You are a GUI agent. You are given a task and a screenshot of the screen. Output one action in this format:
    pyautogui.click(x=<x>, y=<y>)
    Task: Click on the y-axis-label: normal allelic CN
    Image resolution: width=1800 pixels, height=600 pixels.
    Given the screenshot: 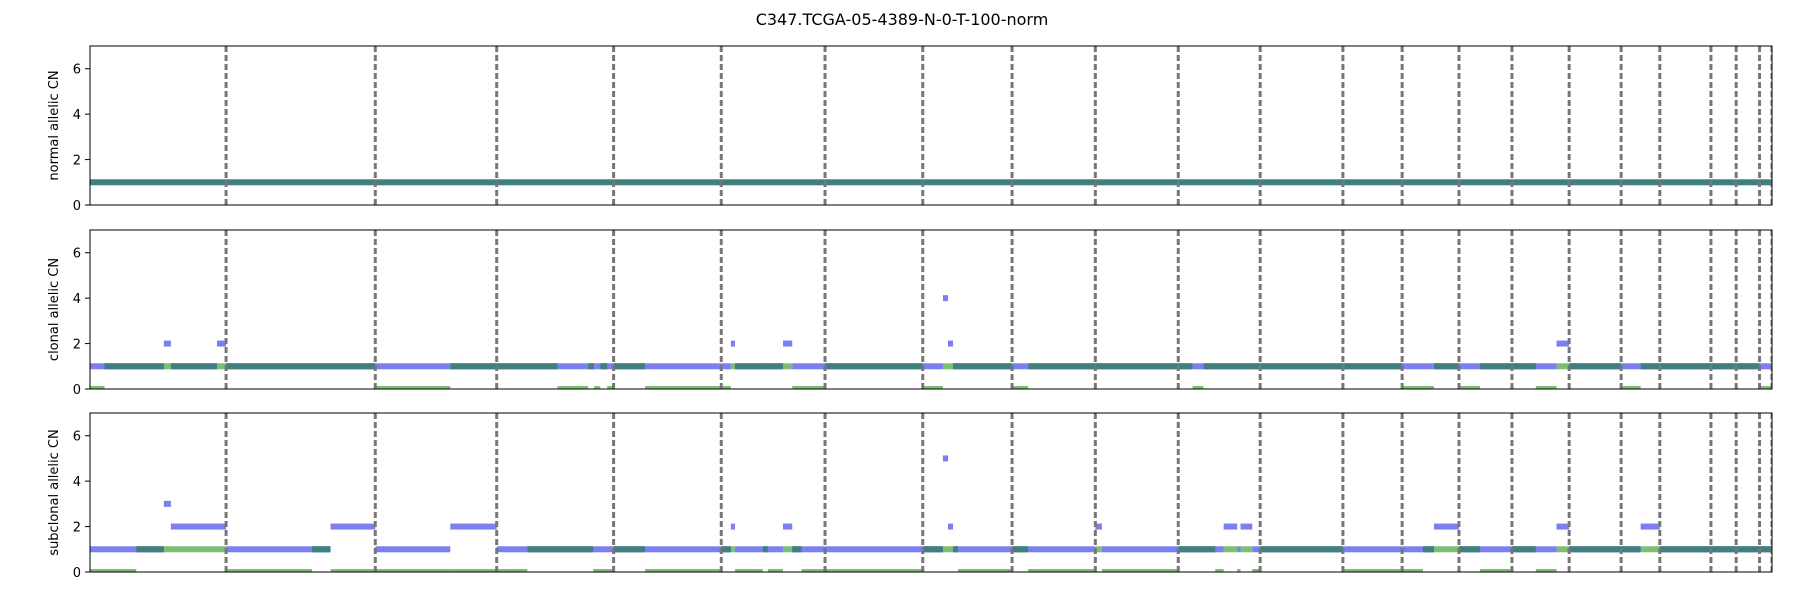 What is the action you would take?
    pyautogui.click(x=54, y=125)
    